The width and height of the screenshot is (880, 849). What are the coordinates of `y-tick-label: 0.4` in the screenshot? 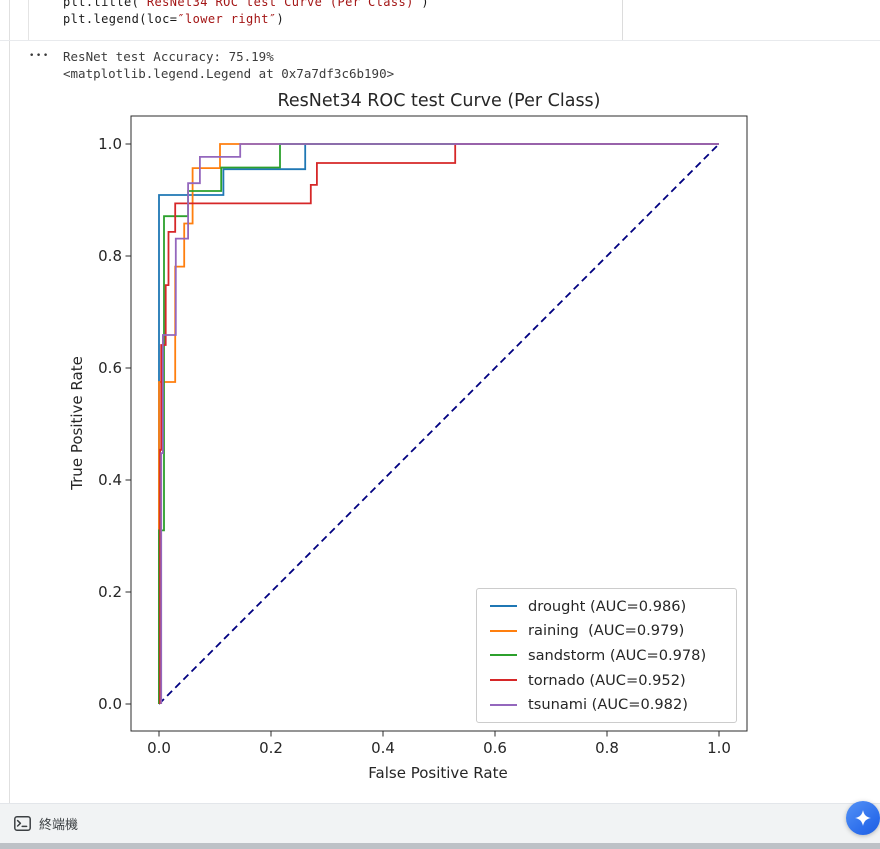 It's located at (110, 480).